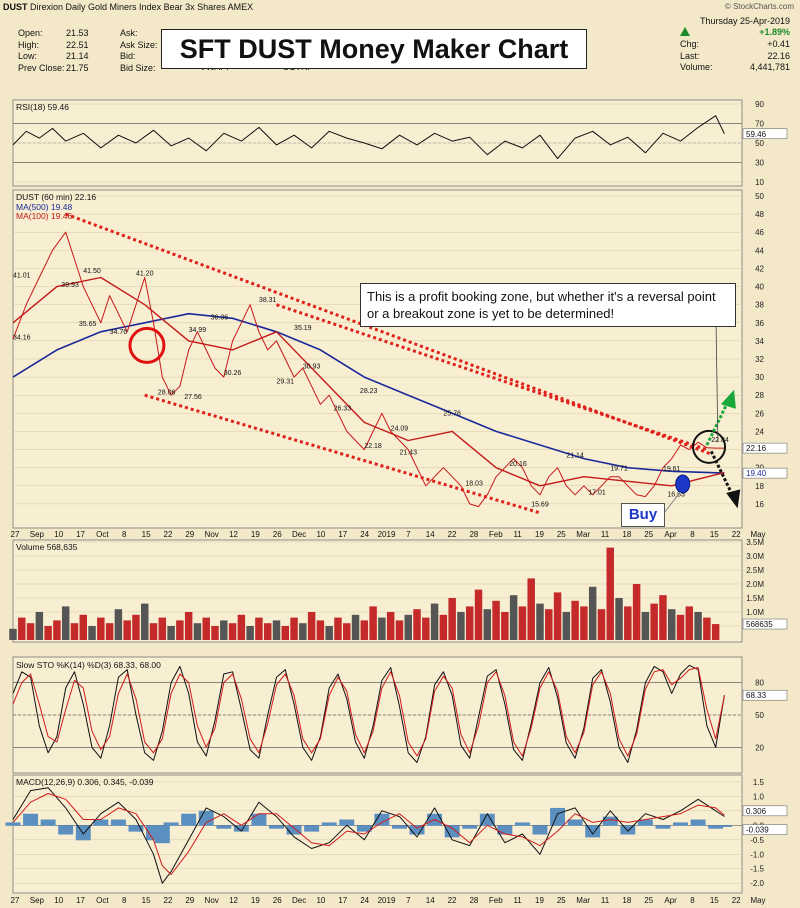 This screenshot has width=800, height=908. Describe the element at coordinates (759, 486) in the screenshot. I see `price-tick-label: 18` at that location.